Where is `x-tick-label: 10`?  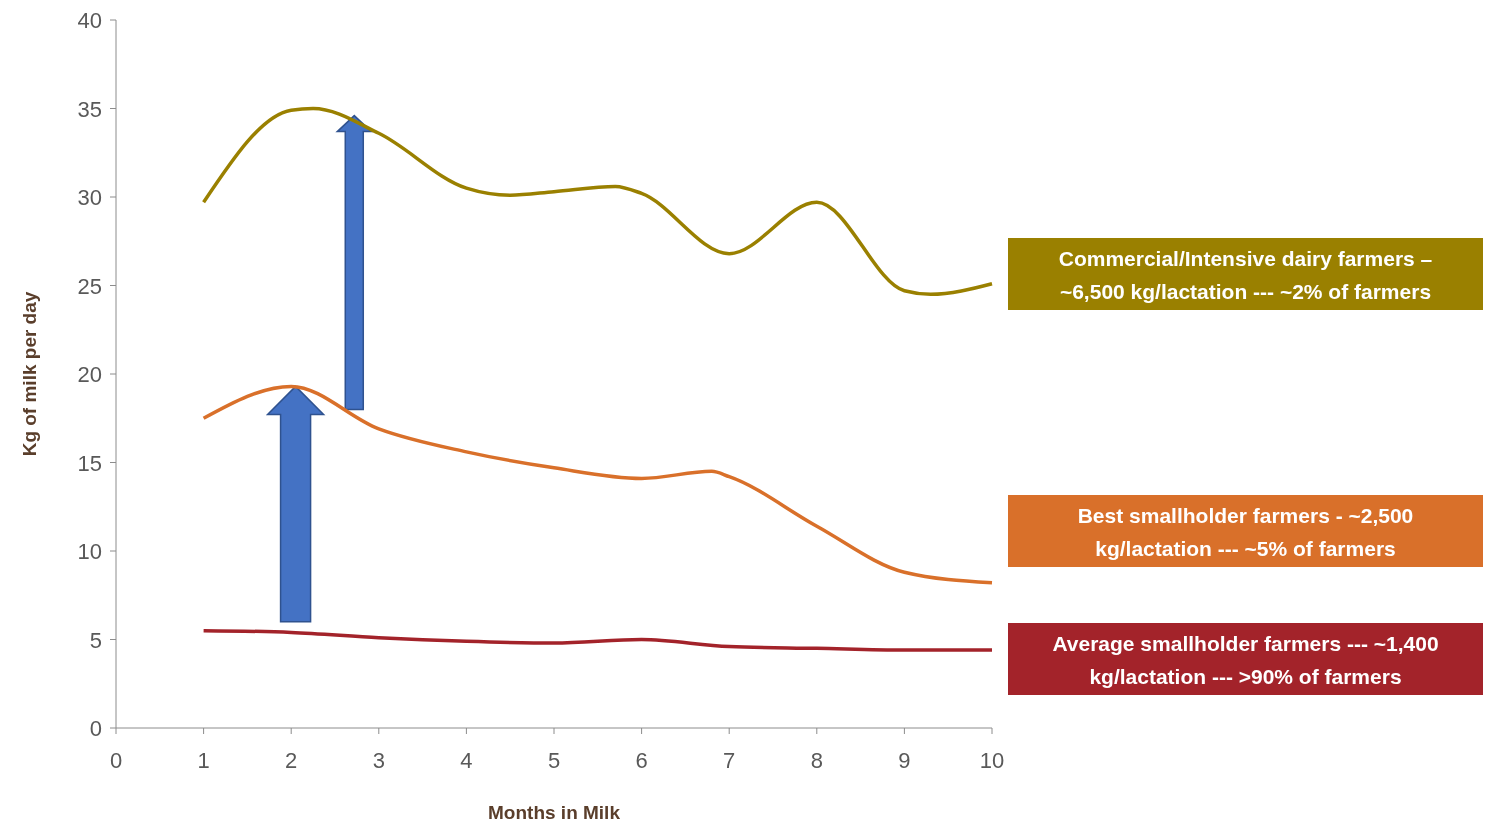
x-tick-label: 10 is located at coordinates (992, 760).